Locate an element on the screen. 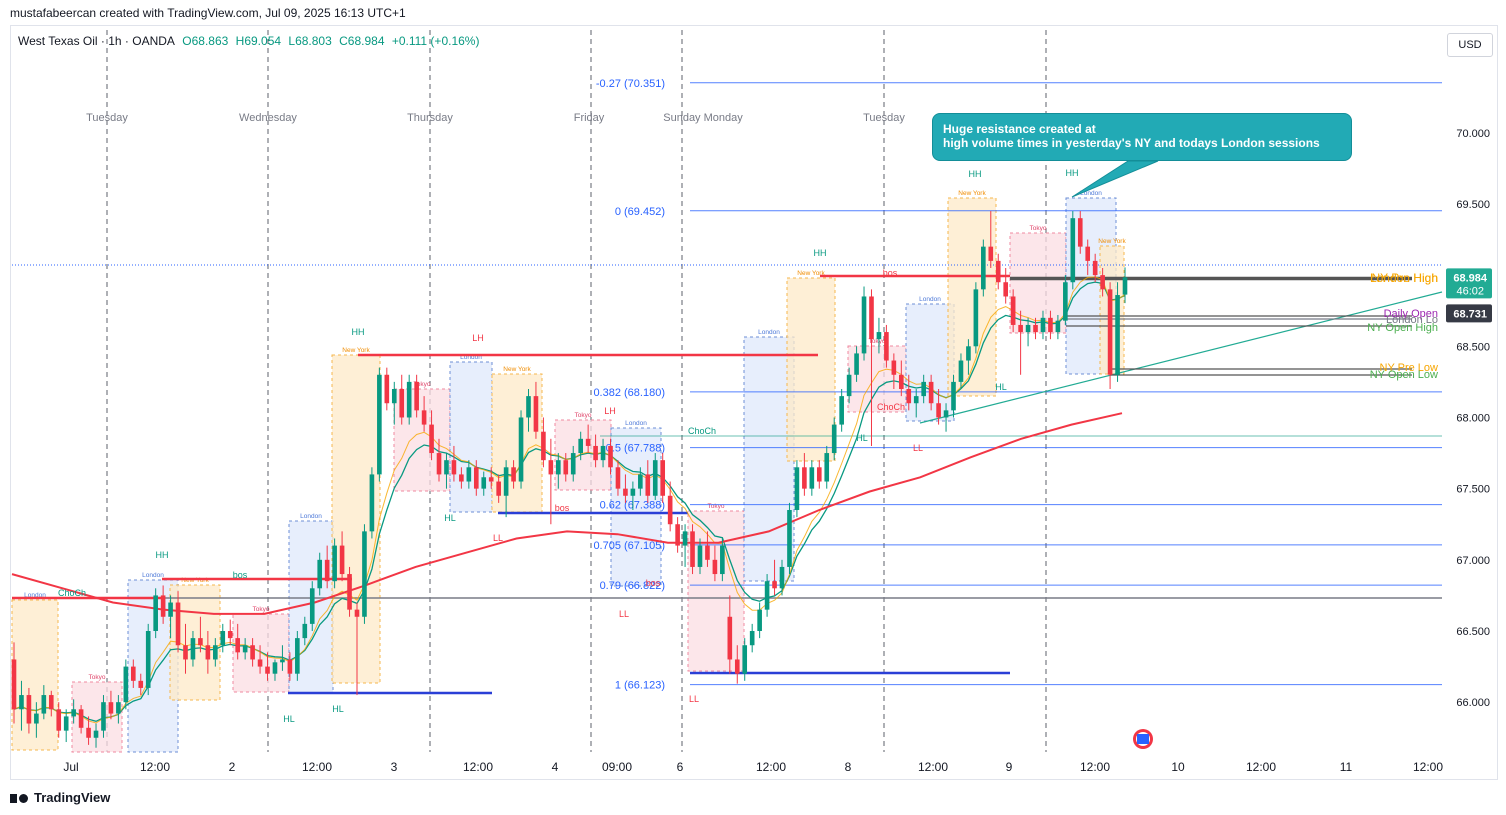  fib-level-label: 0.5 (67.788) is located at coordinates (635, 449).